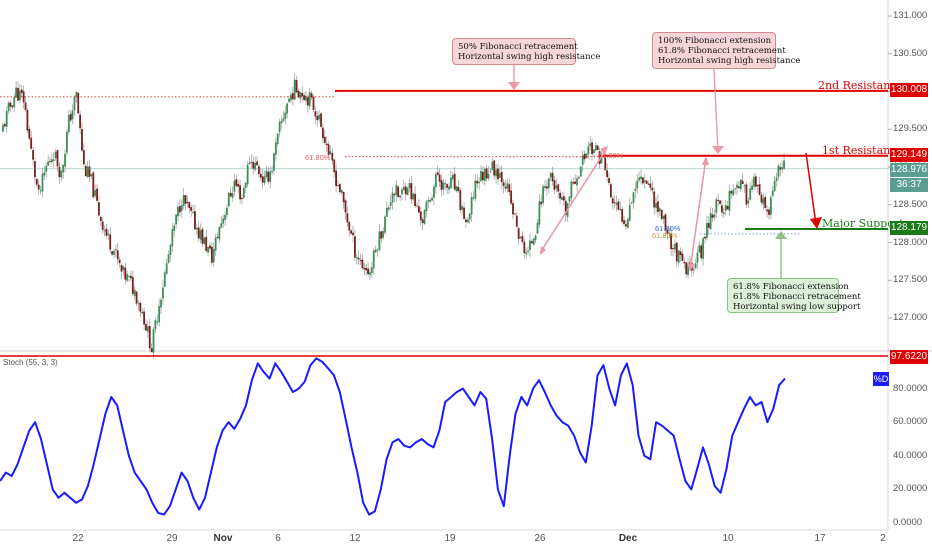 This screenshot has height=555, width=932. I want to click on swing-arrow-line, so click(698, 214).